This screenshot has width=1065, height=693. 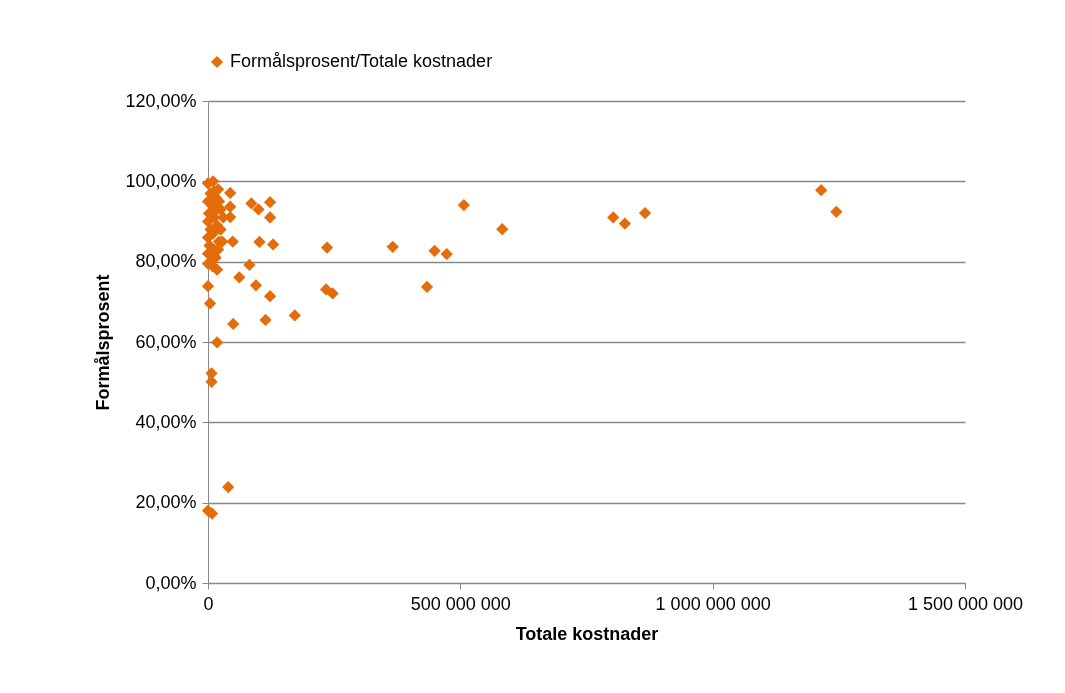 What do you see at coordinates (587, 633) in the screenshot?
I see `x-axis-title: Totale kostnader` at bounding box center [587, 633].